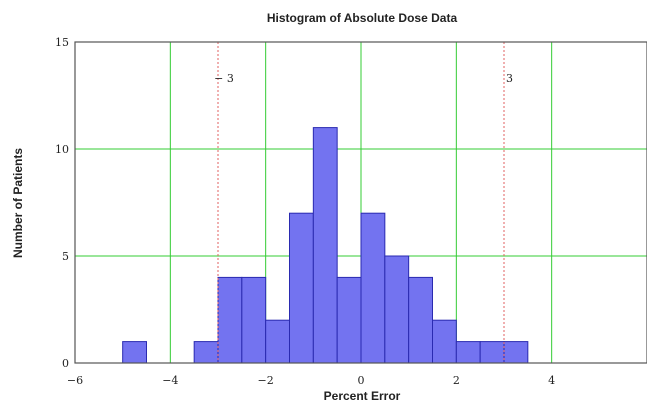  What do you see at coordinates (62, 203) in the screenshot?
I see `y-tick-labels: 0 5 10 15` at bounding box center [62, 203].